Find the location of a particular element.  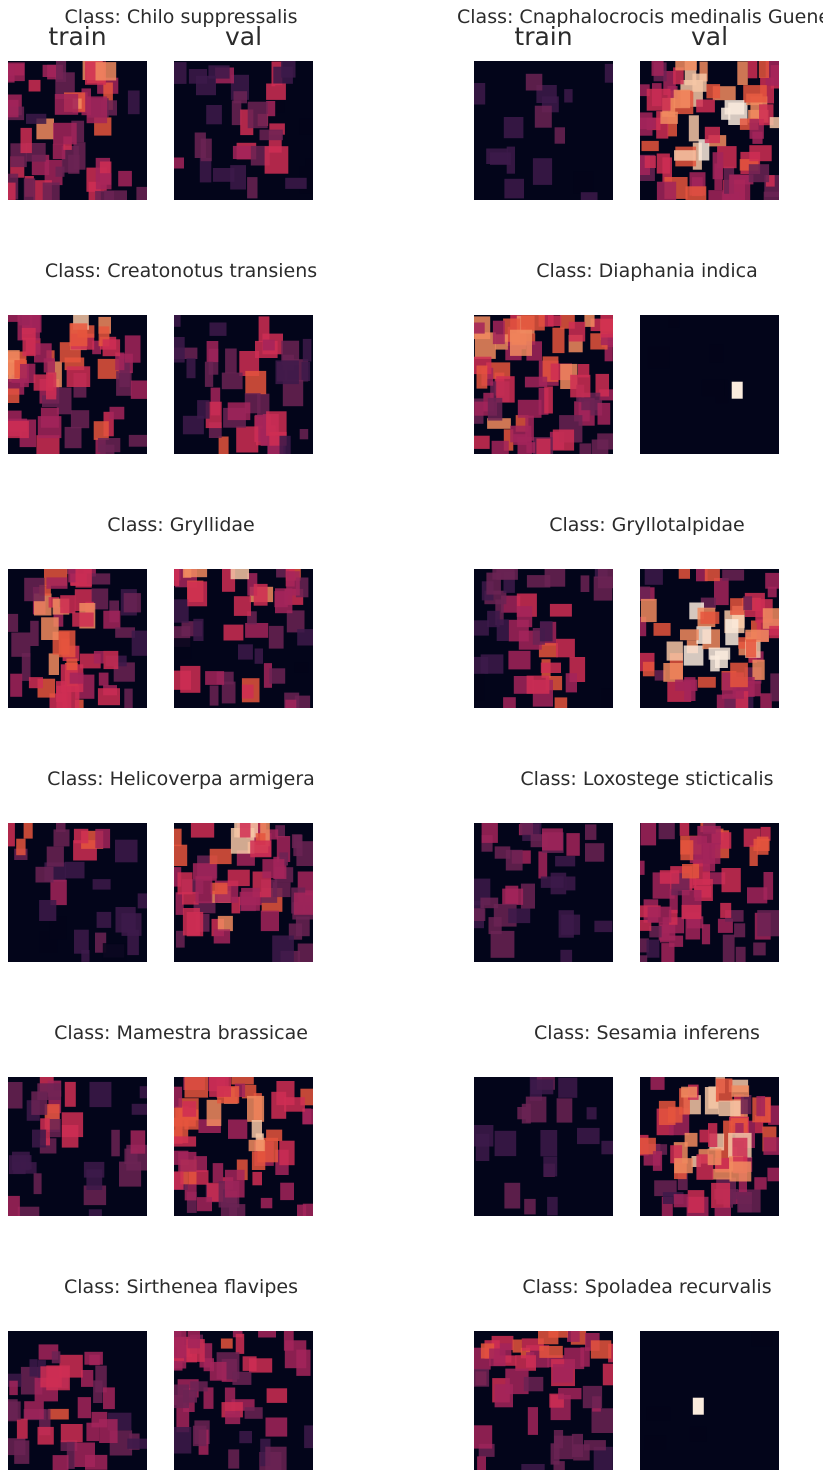

panel-title: Class: Creatonotus transiens is located at coordinates (181, 271).